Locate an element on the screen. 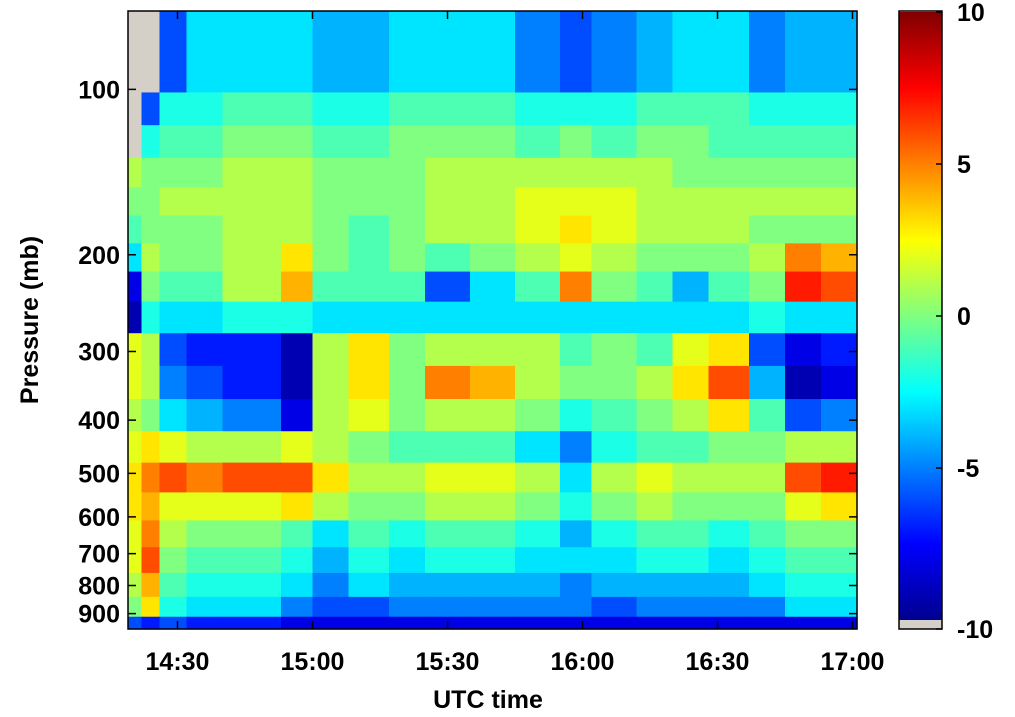 This screenshot has width=1015, height=717. y-tick-label: 900 is located at coordinates (99, 615).